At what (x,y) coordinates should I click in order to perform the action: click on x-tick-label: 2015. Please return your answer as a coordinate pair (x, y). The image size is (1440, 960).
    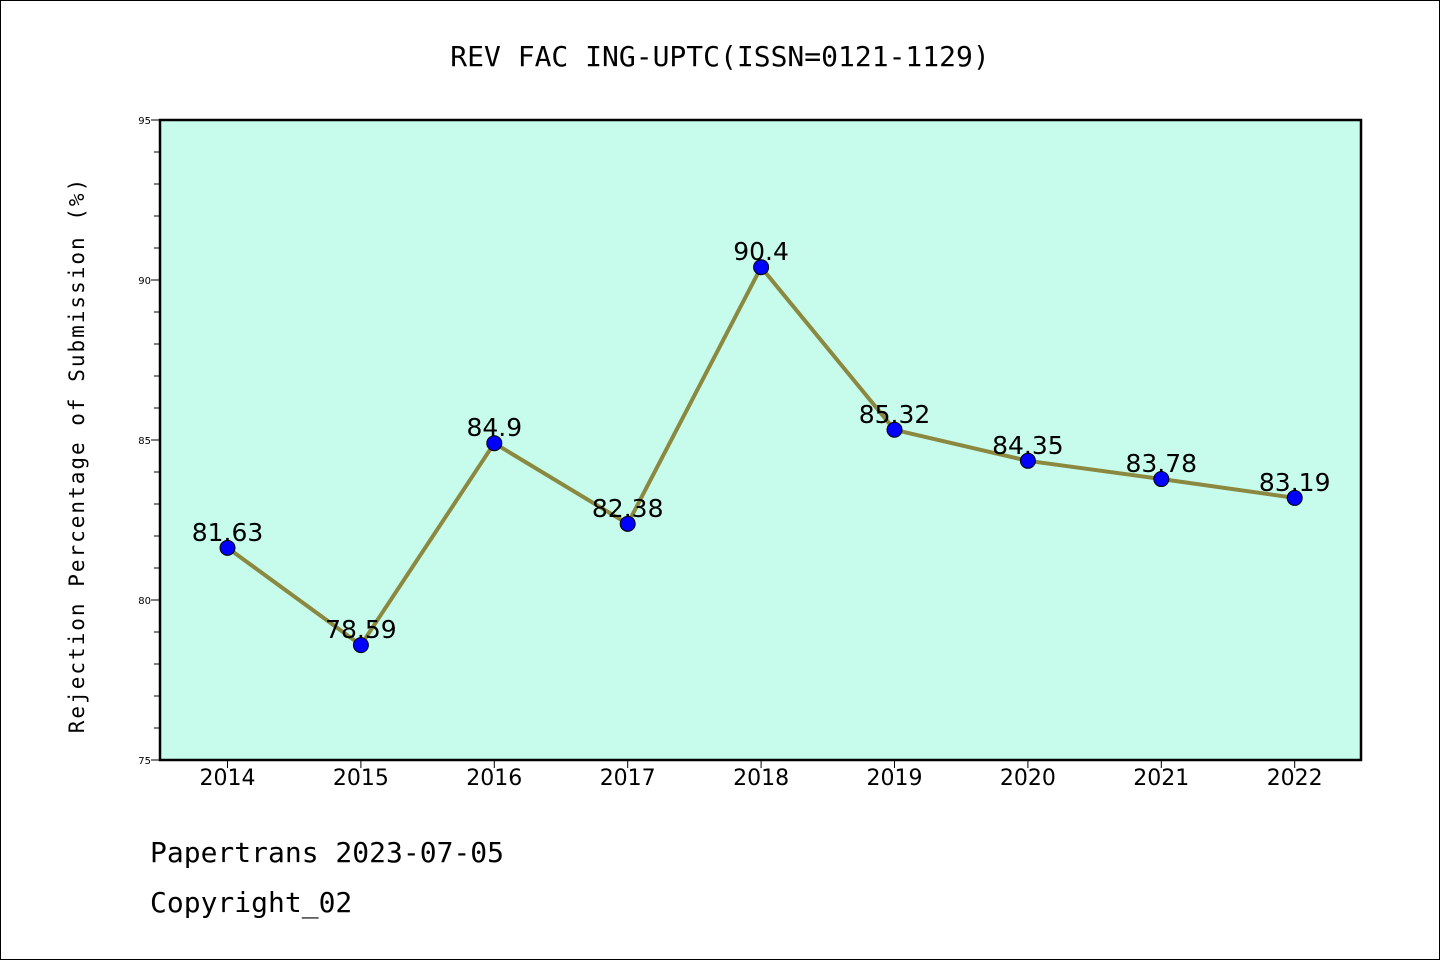
    Looking at the image, I should click on (361, 778).